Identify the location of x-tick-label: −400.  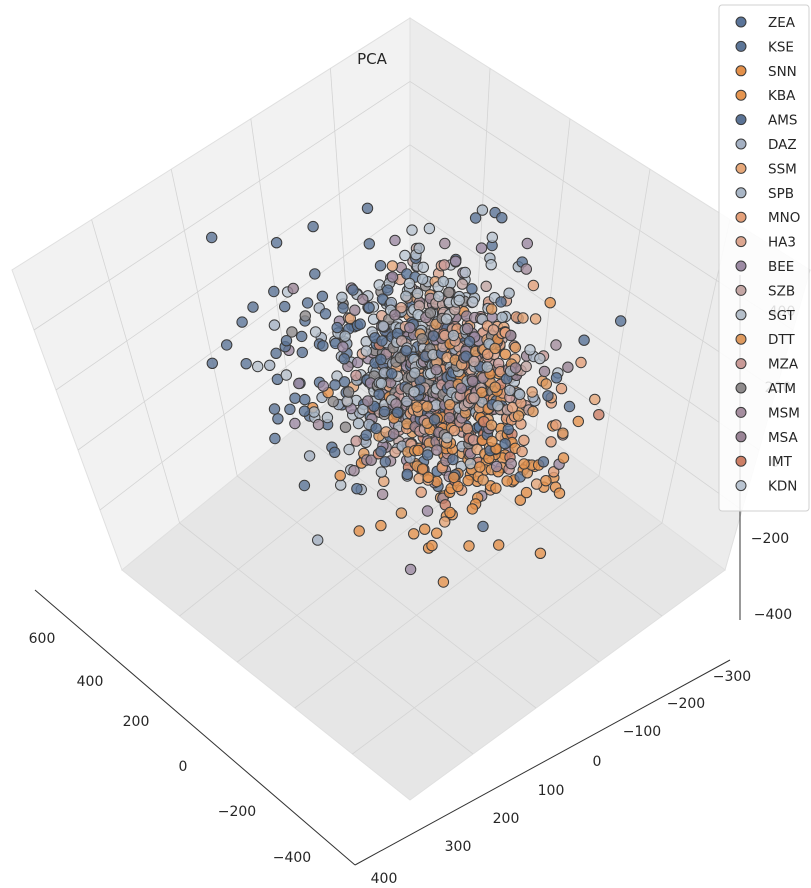
(292, 858).